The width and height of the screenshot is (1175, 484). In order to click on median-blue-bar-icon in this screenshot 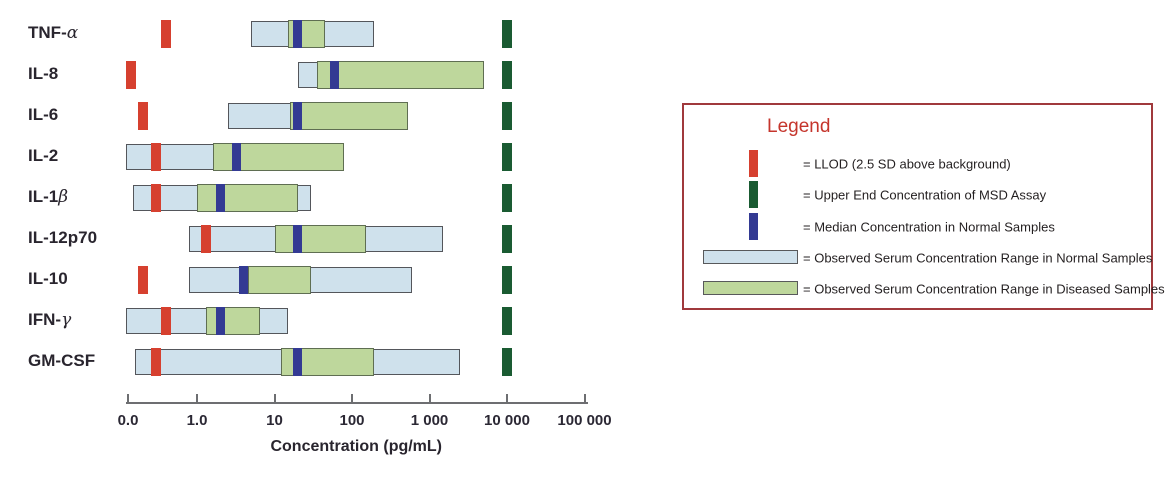, I will do `click(753, 226)`.